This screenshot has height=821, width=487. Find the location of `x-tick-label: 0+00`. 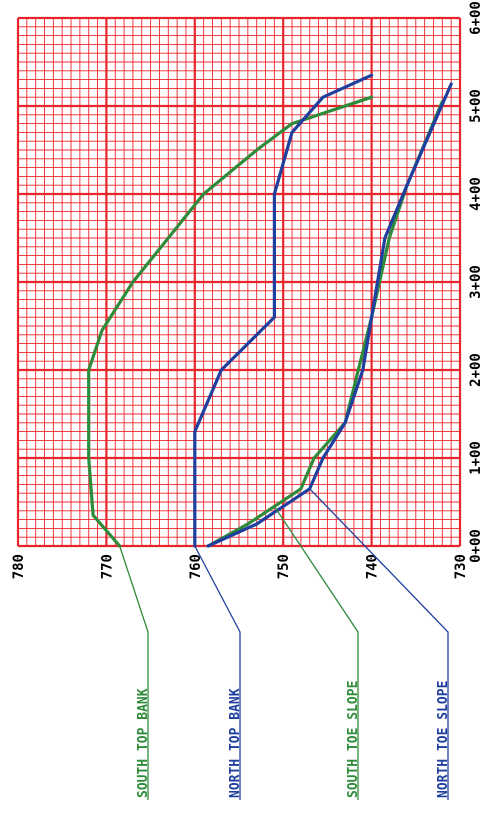

x-tick-label: 0+00 is located at coordinates (476, 546).